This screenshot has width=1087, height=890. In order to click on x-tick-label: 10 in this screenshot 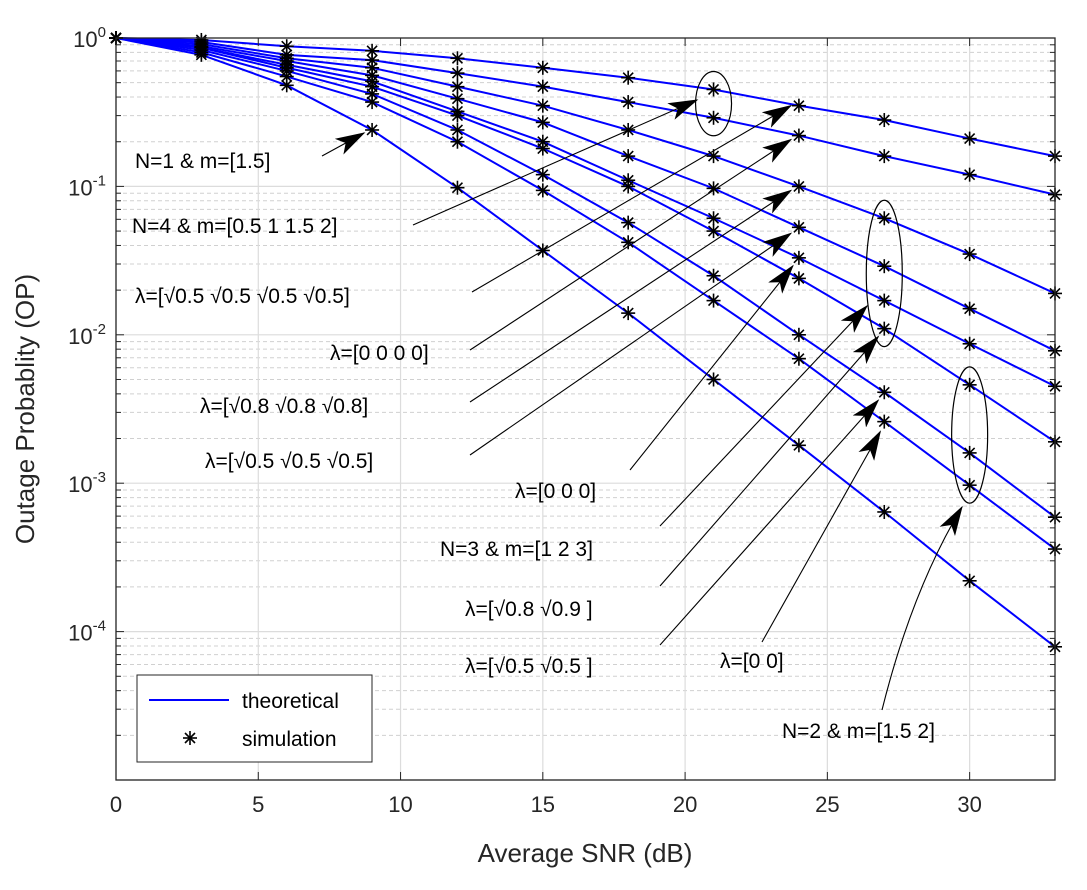, I will do `click(400, 804)`.